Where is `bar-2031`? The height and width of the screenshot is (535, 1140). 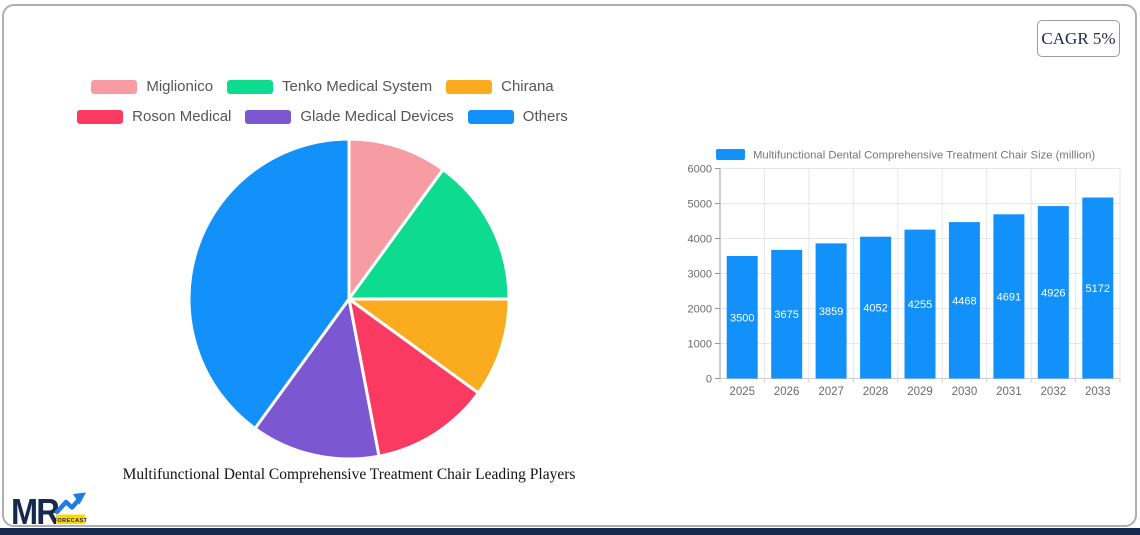
bar-2031 is located at coordinates (1009, 296).